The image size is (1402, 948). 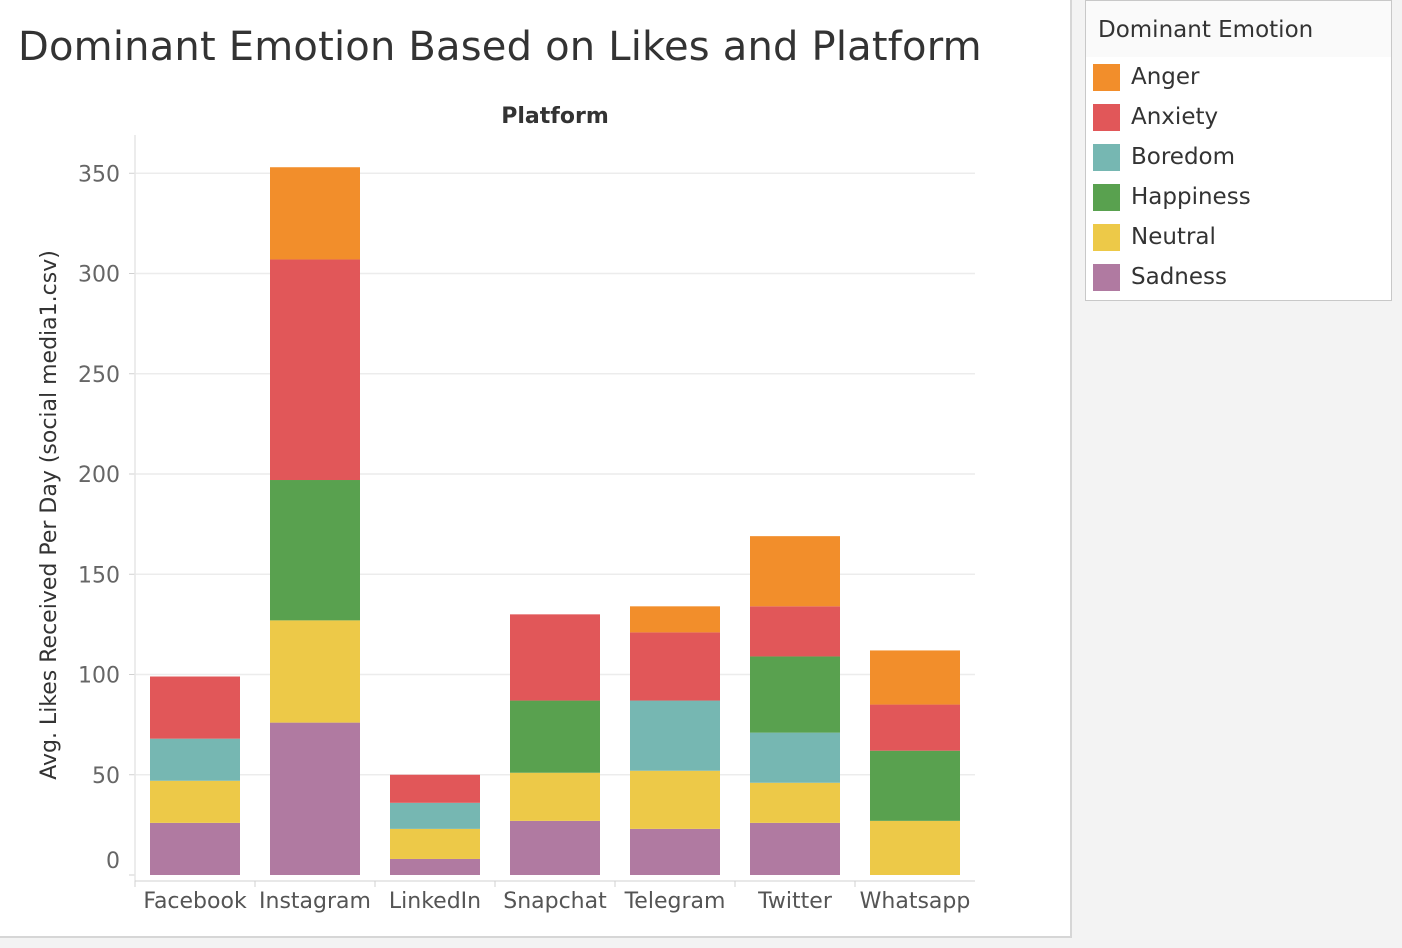 I want to click on legend-item-sadness: Sadness, so click(x=1238, y=277).